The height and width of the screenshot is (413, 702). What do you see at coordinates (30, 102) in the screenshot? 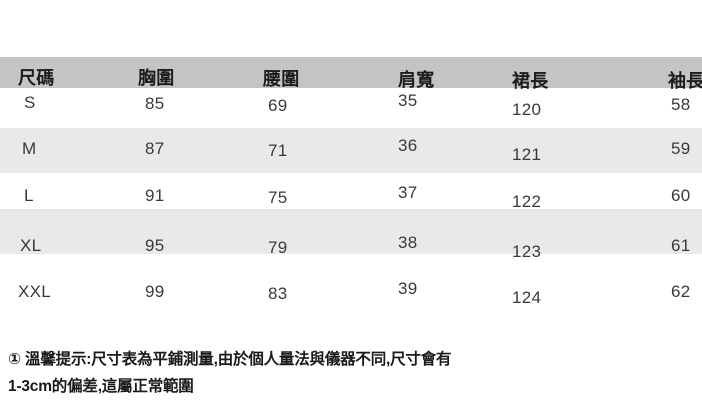
I see `cell-size: S` at bounding box center [30, 102].